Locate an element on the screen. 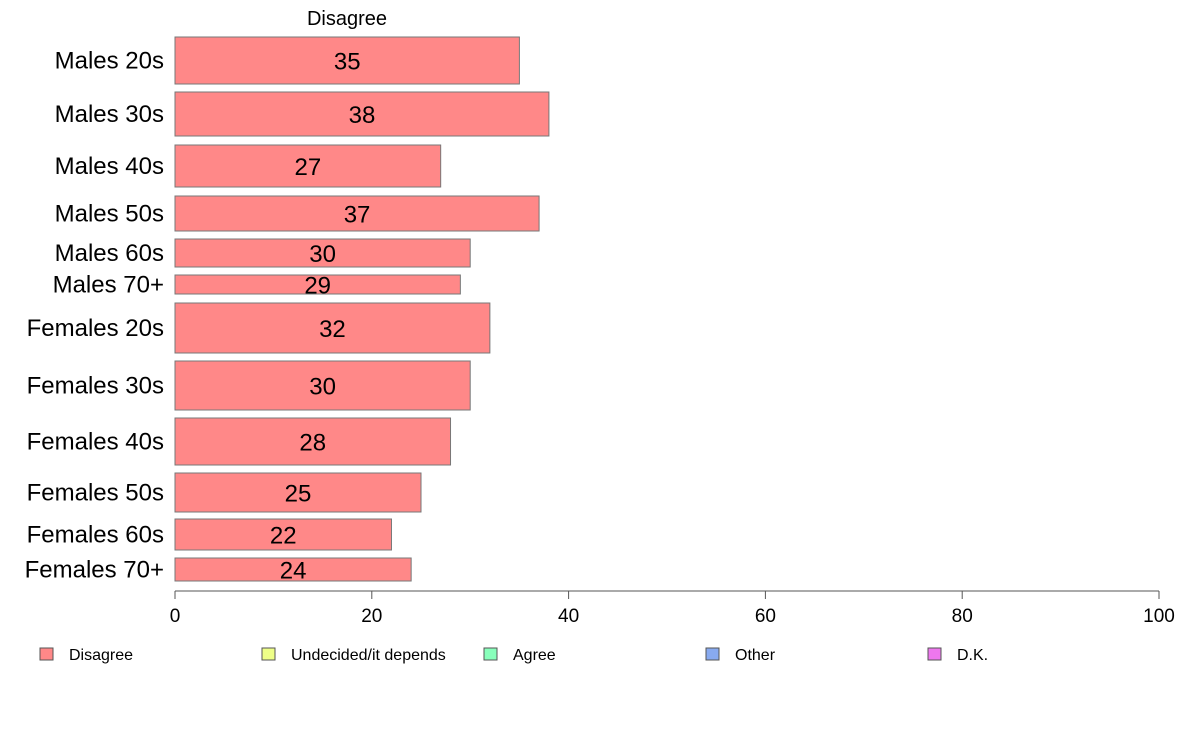 The width and height of the screenshot is (1188, 736). data-label: 32 is located at coordinates (332, 329).